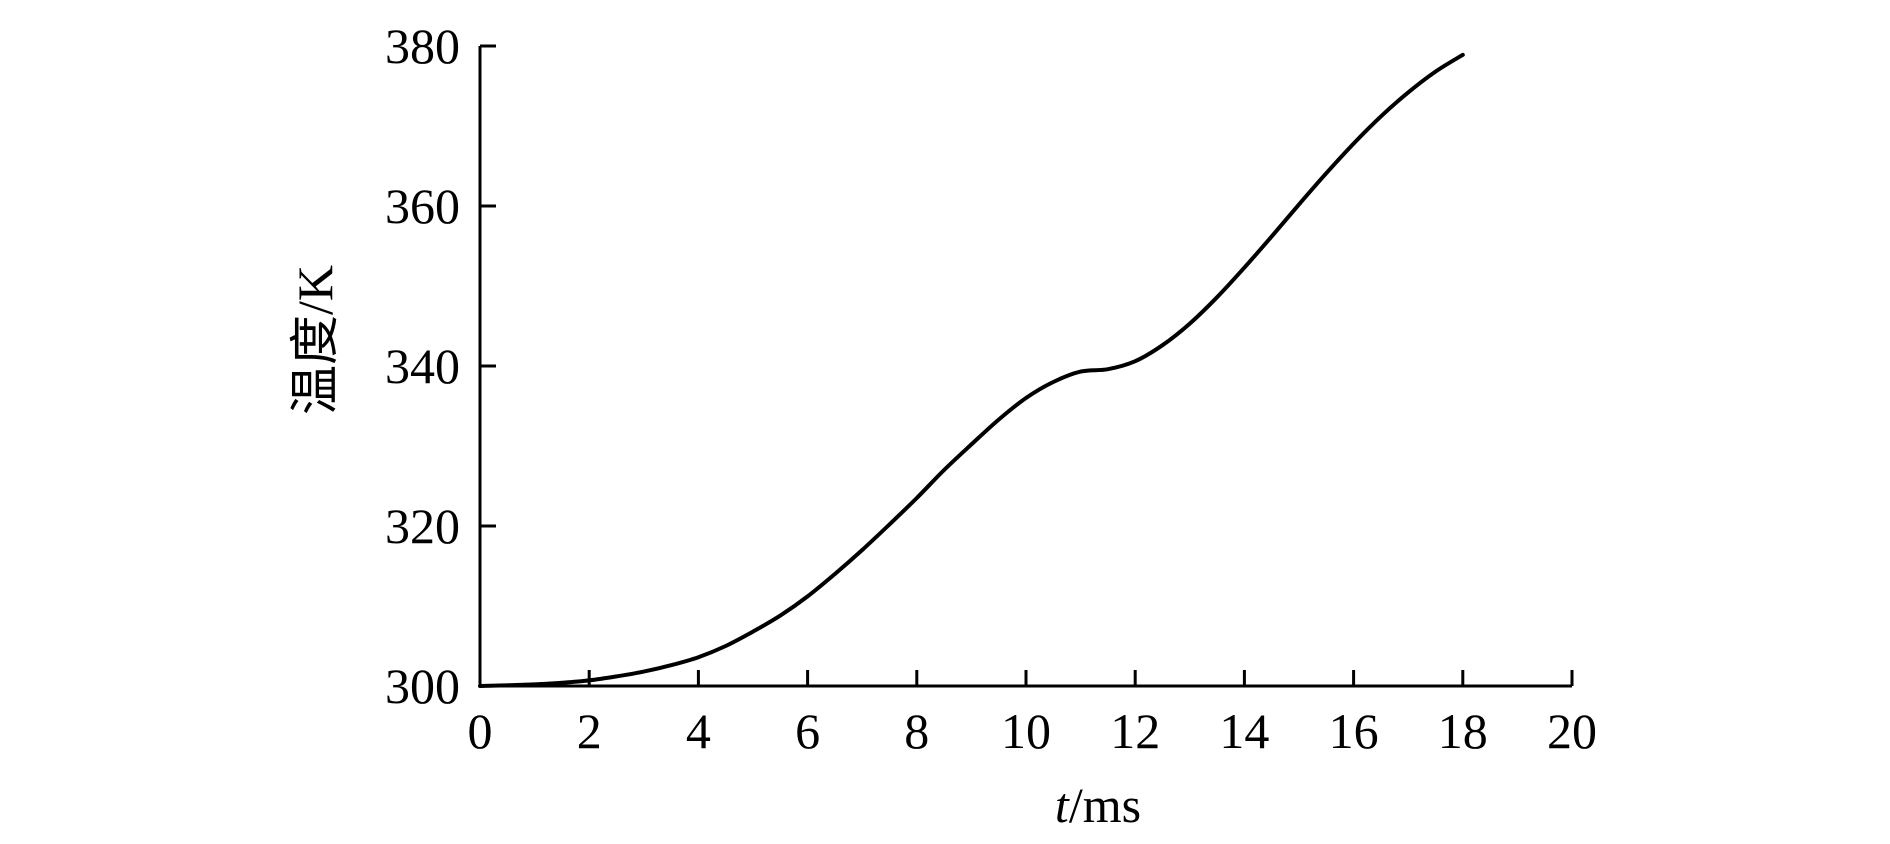 The width and height of the screenshot is (1890, 844). I want to click on x-ticks: 0 2 4 6 8 10 12 14 16 18 20, so click(1032, 714).